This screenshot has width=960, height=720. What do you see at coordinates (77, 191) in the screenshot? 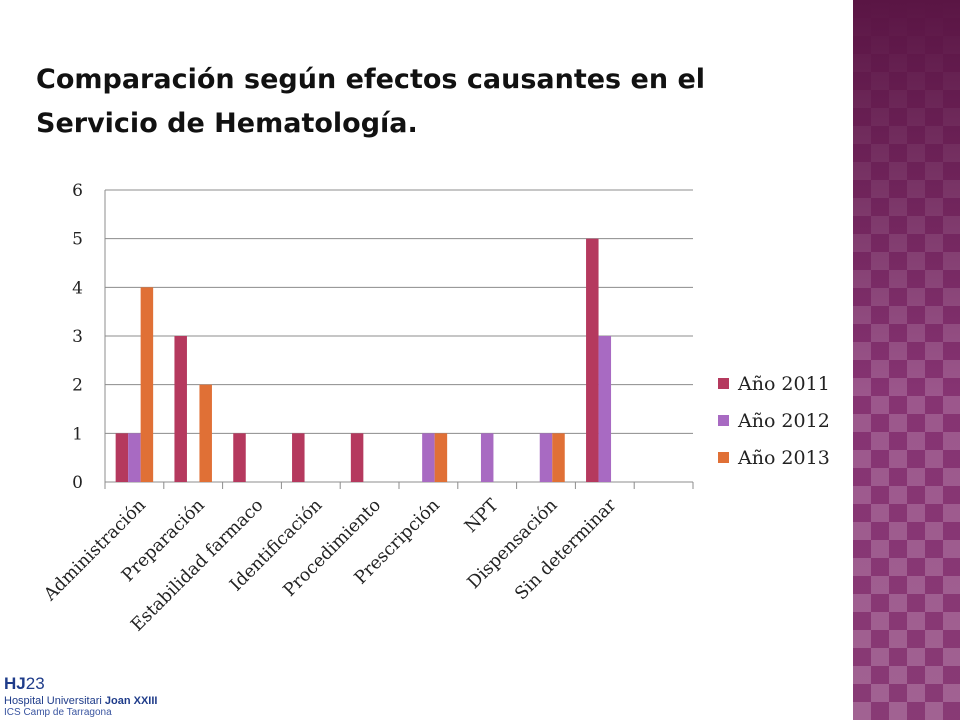
I see `y-tick-label: 6` at bounding box center [77, 191].